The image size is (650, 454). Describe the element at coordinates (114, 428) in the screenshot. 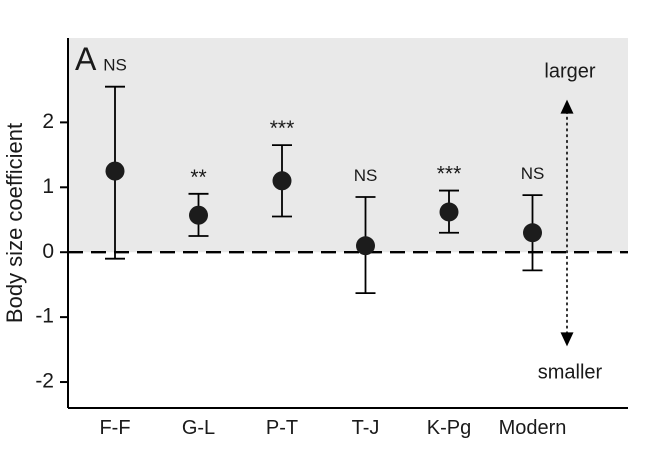

I see `x-tick-label: F-F` at that location.